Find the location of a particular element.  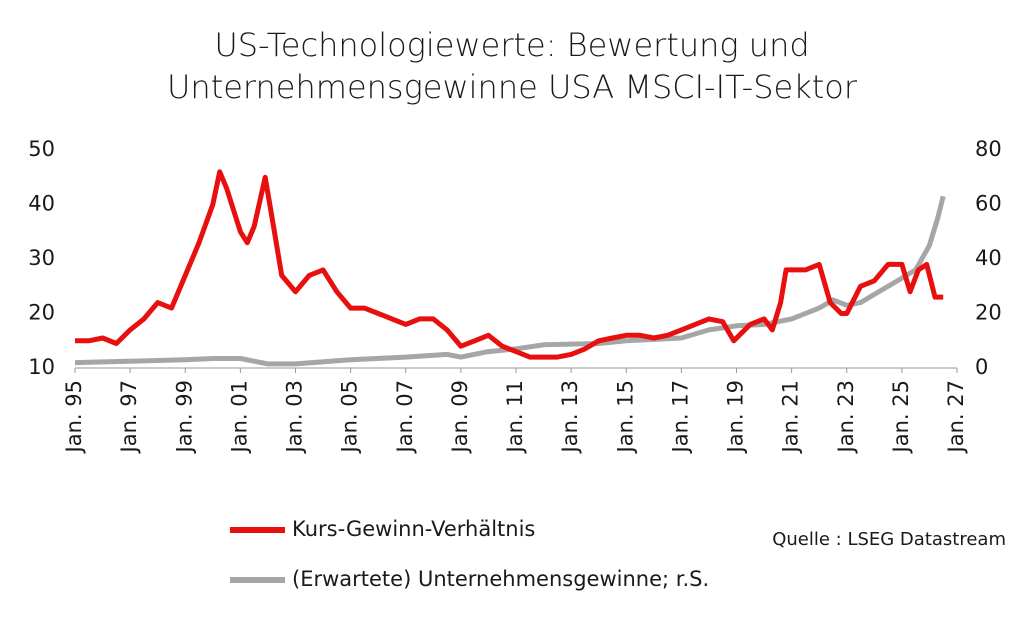

y-tick-label: 20 is located at coordinates (41, 313).